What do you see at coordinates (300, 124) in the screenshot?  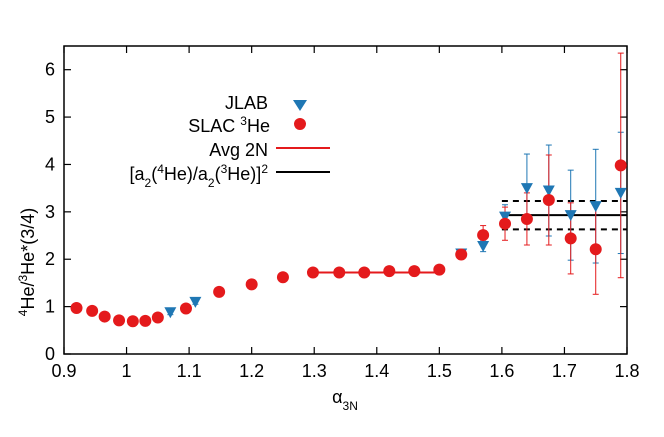 I see `legend-marker-slac` at bounding box center [300, 124].